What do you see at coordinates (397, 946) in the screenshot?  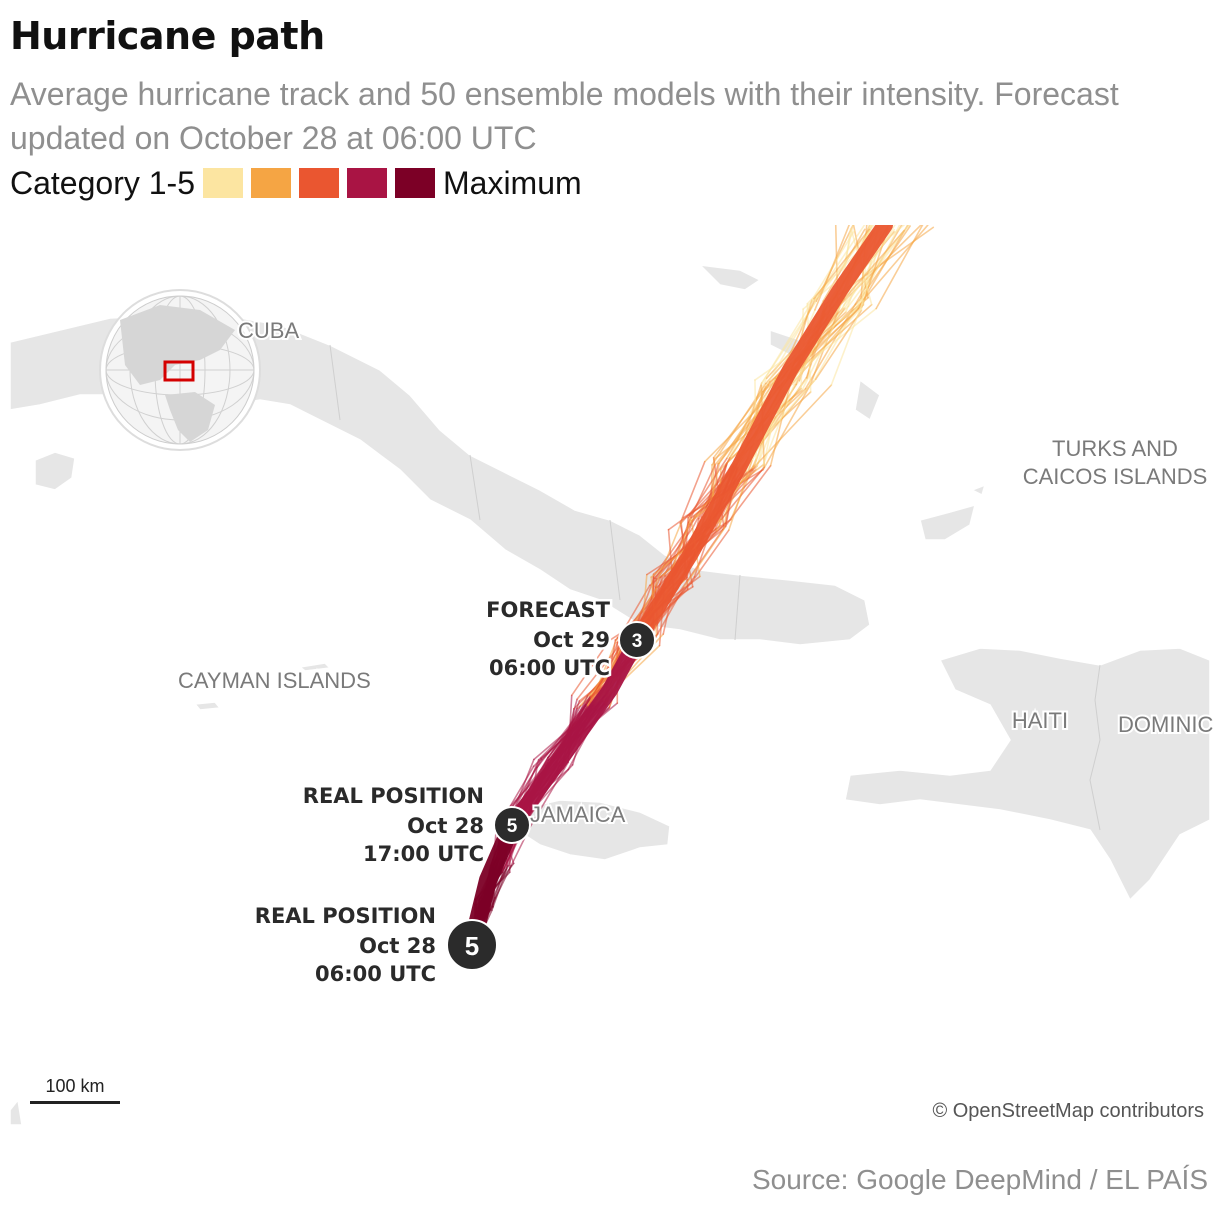 I see `marker-real-0600-label-2: Oct 28` at bounding box center [397, 946].